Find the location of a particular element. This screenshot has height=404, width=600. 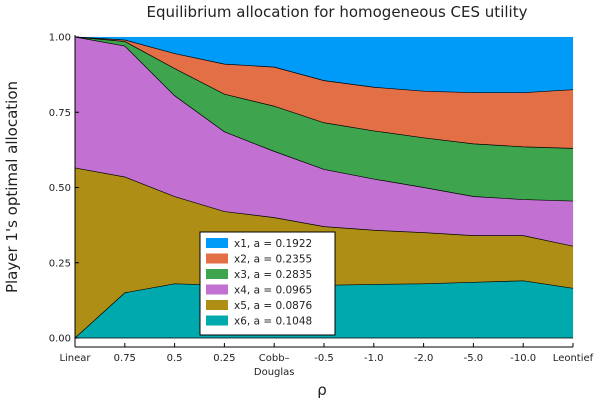

x-axis-title: ρ is located at coordinates (322, 390).